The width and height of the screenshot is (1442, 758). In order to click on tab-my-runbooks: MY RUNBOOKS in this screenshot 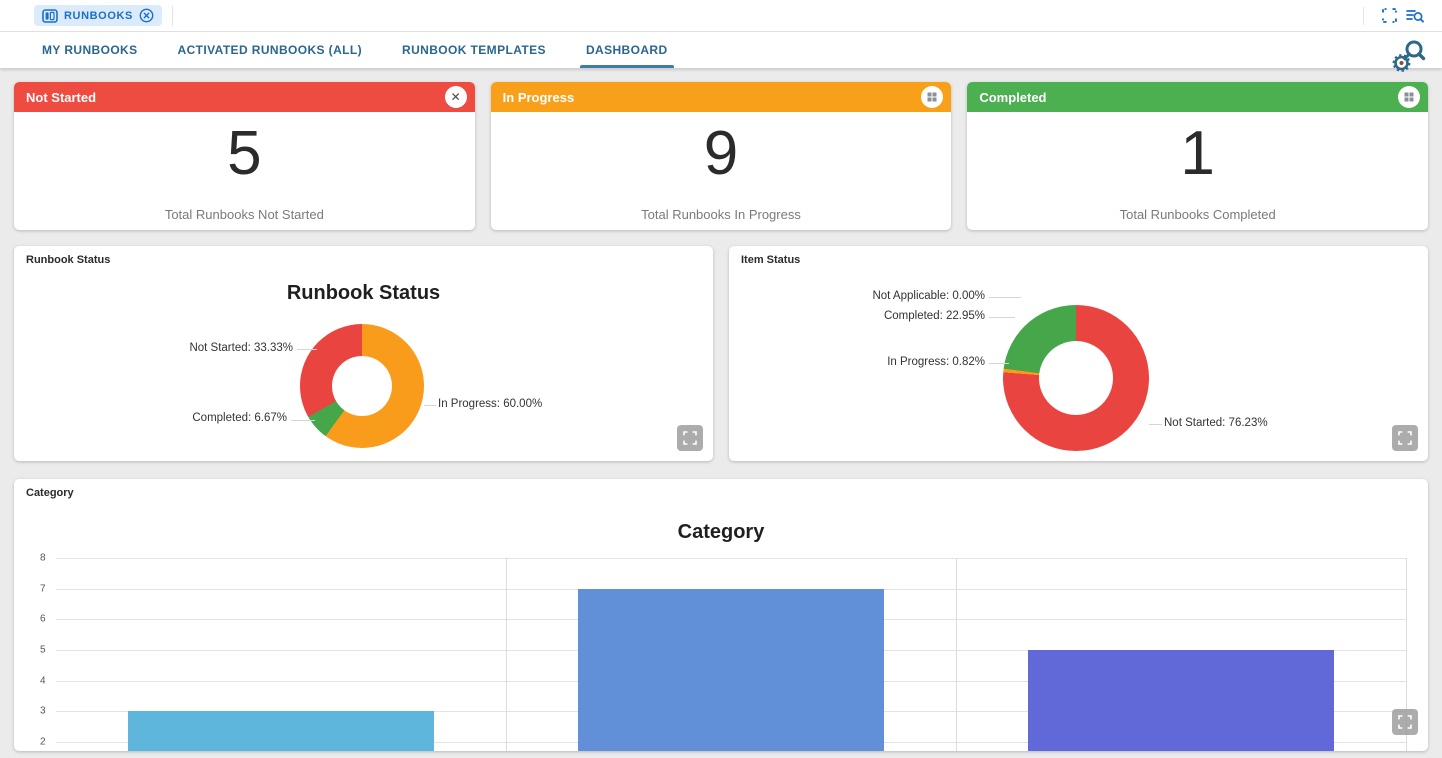, I will do `click(90, 50)`.